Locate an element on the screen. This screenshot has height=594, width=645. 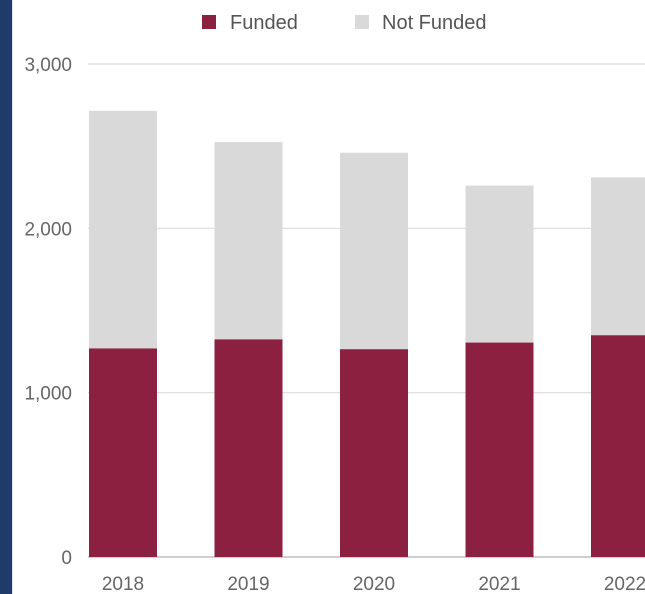
bar-funded-2021 is located at coordinates (499, 449).